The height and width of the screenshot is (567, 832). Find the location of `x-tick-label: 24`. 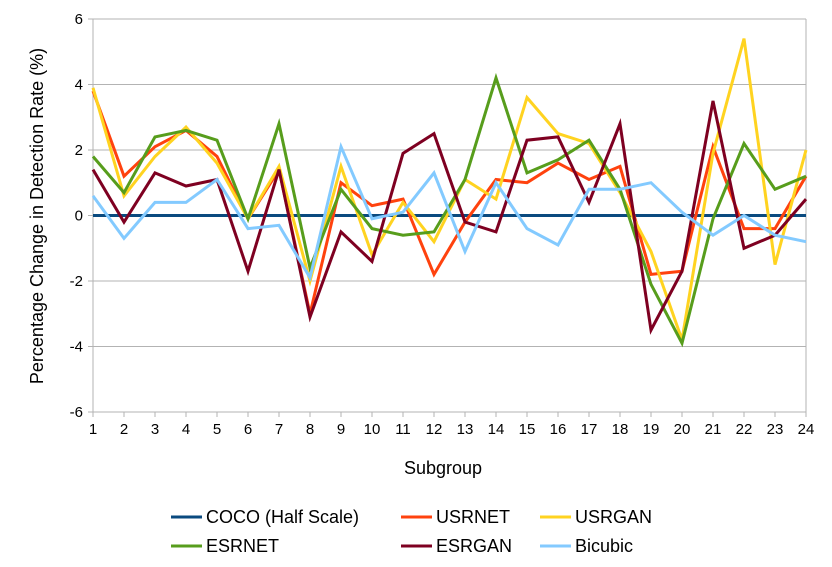

x-tick-label: 24 is located at coordinates (806, 429).